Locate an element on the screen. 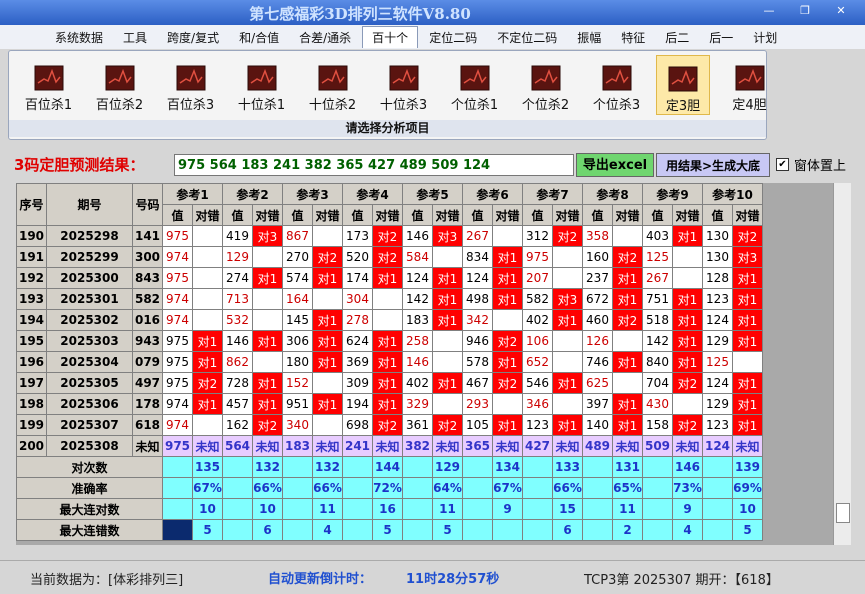  menu-item: 定位二码 is located at coordinates (453, 37).